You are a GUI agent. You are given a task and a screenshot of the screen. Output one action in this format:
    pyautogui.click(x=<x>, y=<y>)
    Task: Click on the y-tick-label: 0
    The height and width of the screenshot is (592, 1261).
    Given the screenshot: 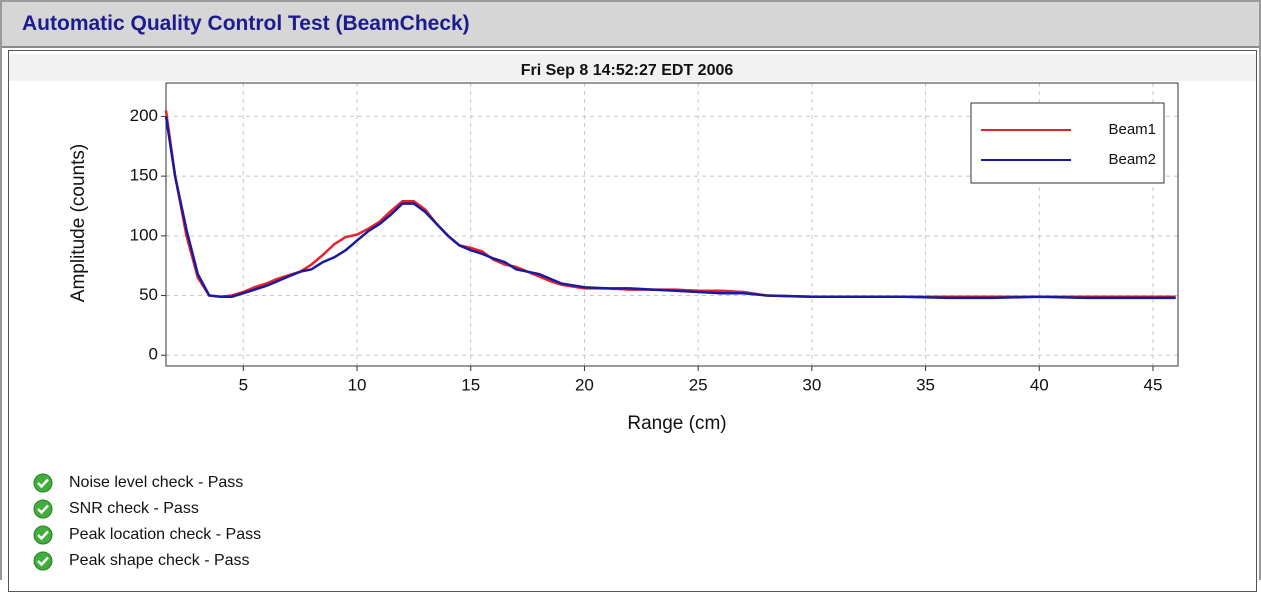 What is the action you would take?
    pyautogui.click(x=153, y=354)
    